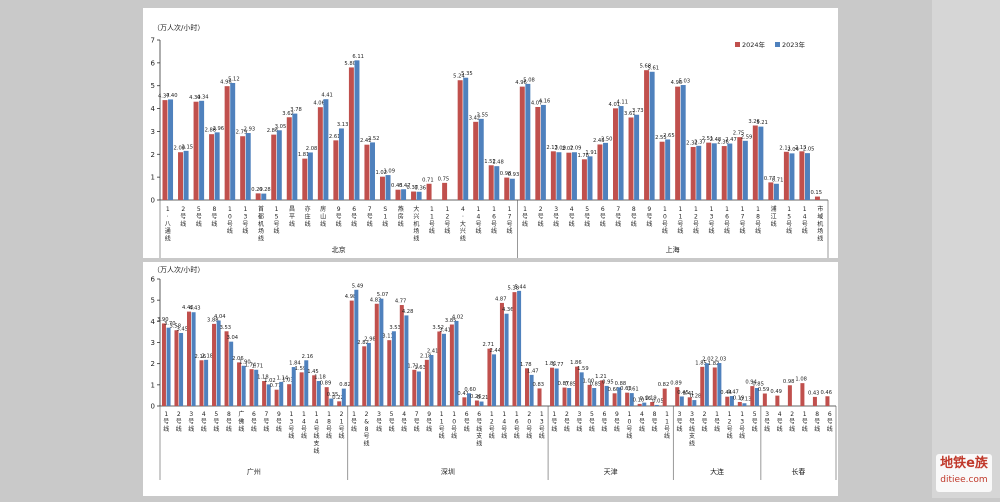 The height and width of the screenshot is (502, 1000). Describe the element at coordinates (438, 328) in the screenshot. I see `bar-value-label: 3.52` at that location.